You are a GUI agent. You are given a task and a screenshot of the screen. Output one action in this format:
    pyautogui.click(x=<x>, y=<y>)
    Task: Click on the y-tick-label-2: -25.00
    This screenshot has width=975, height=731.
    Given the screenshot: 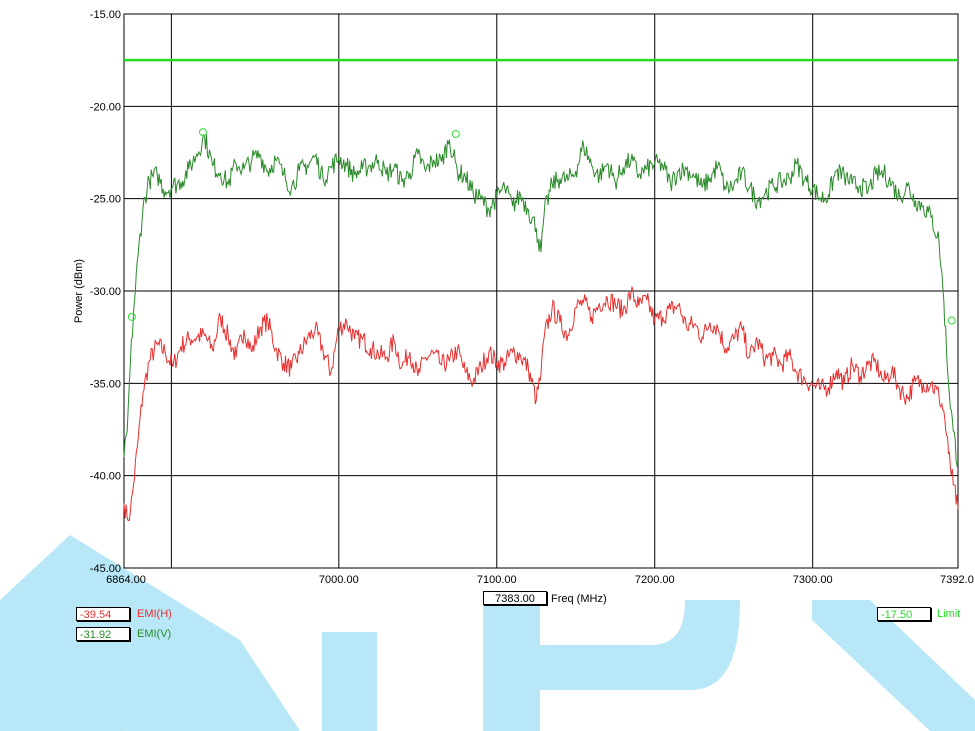 What is the action you would take?
    pyautogui.click(x=105, y=200)
    